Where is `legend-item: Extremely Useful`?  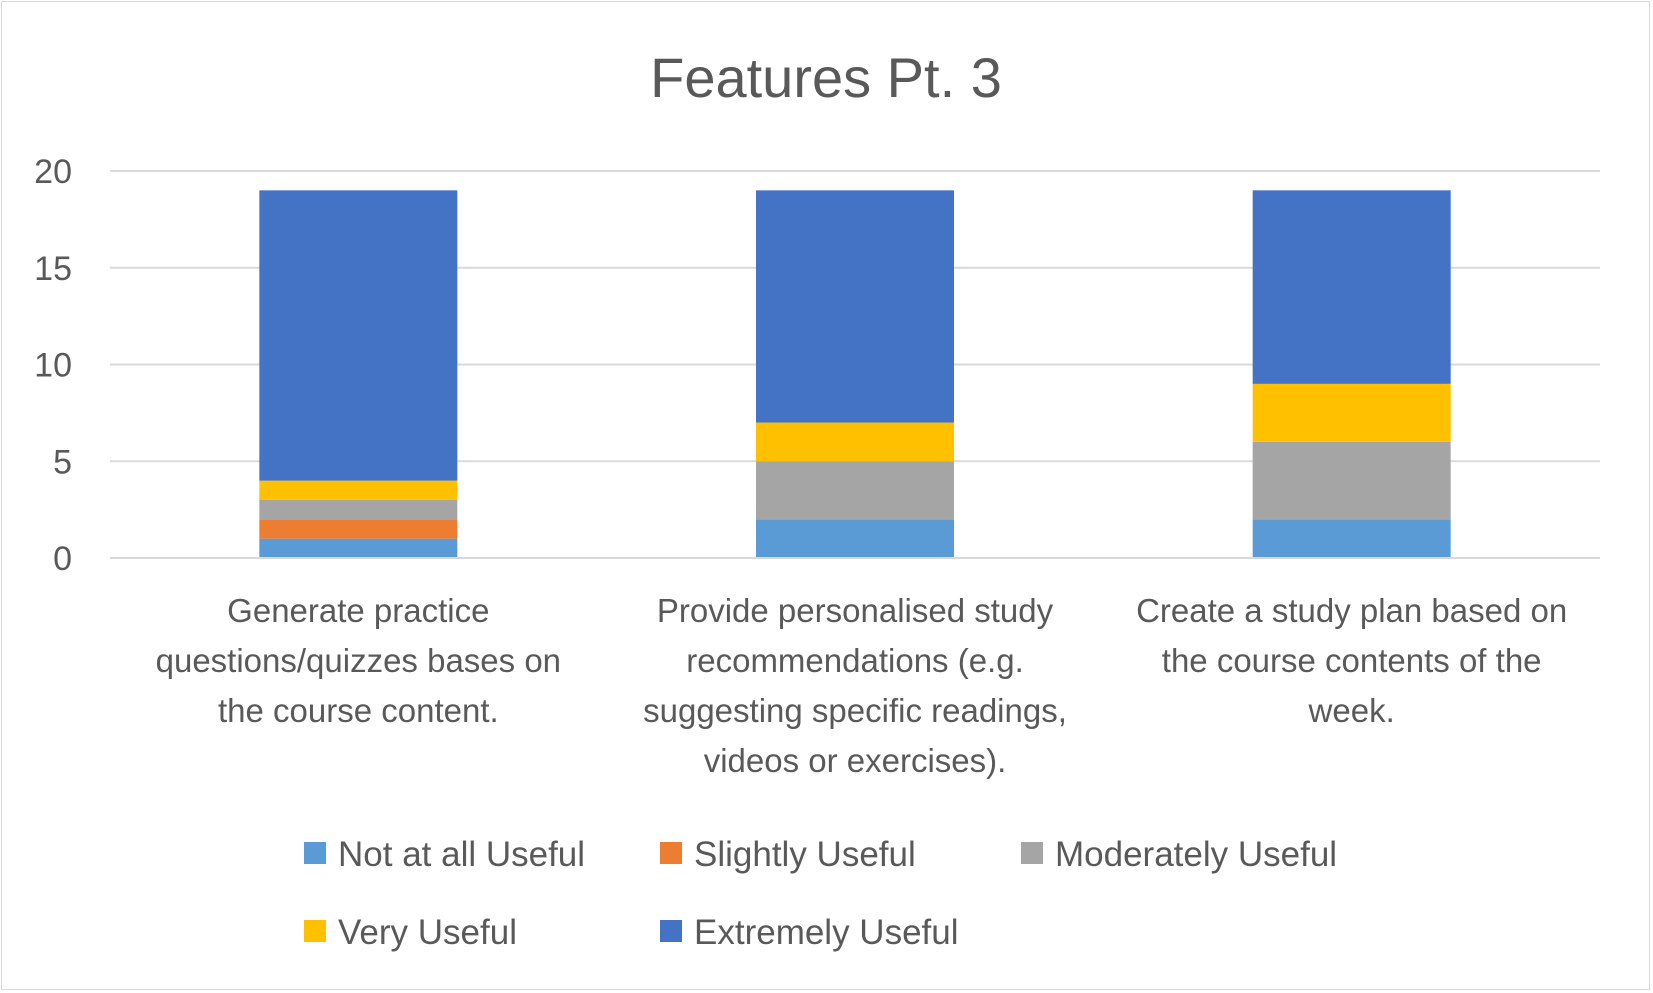
legend-item: Extremely Useful is located at coordinates (809, 932).